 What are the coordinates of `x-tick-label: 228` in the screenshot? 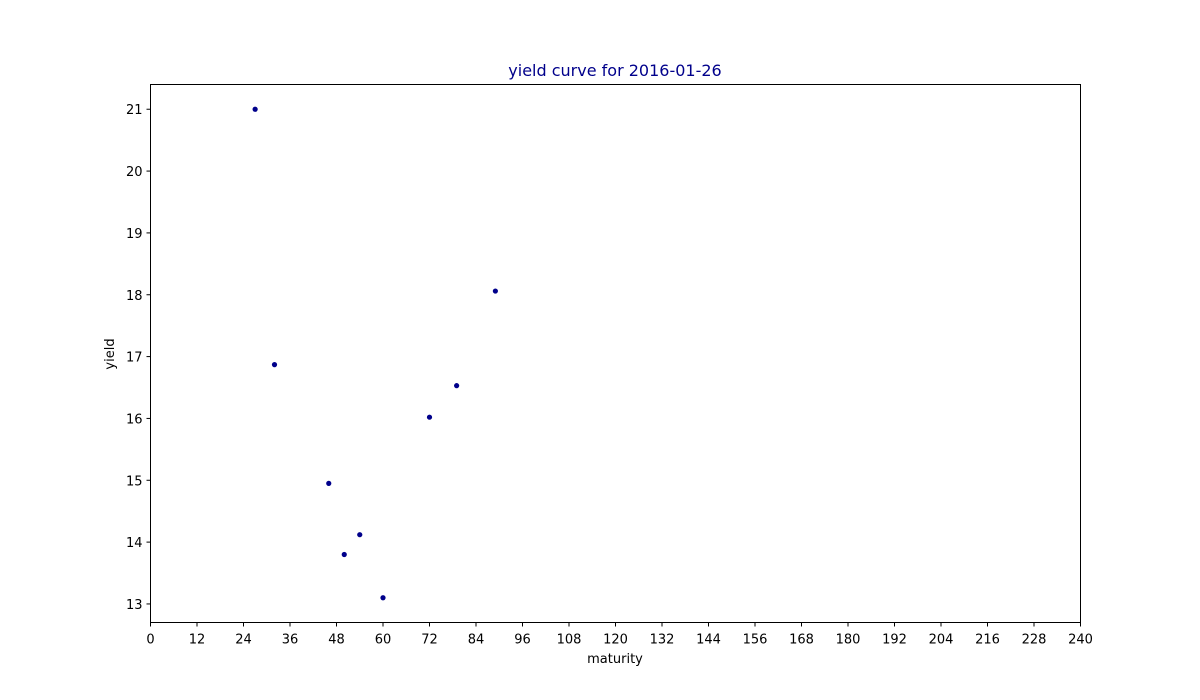 It's located at (1034, 640).